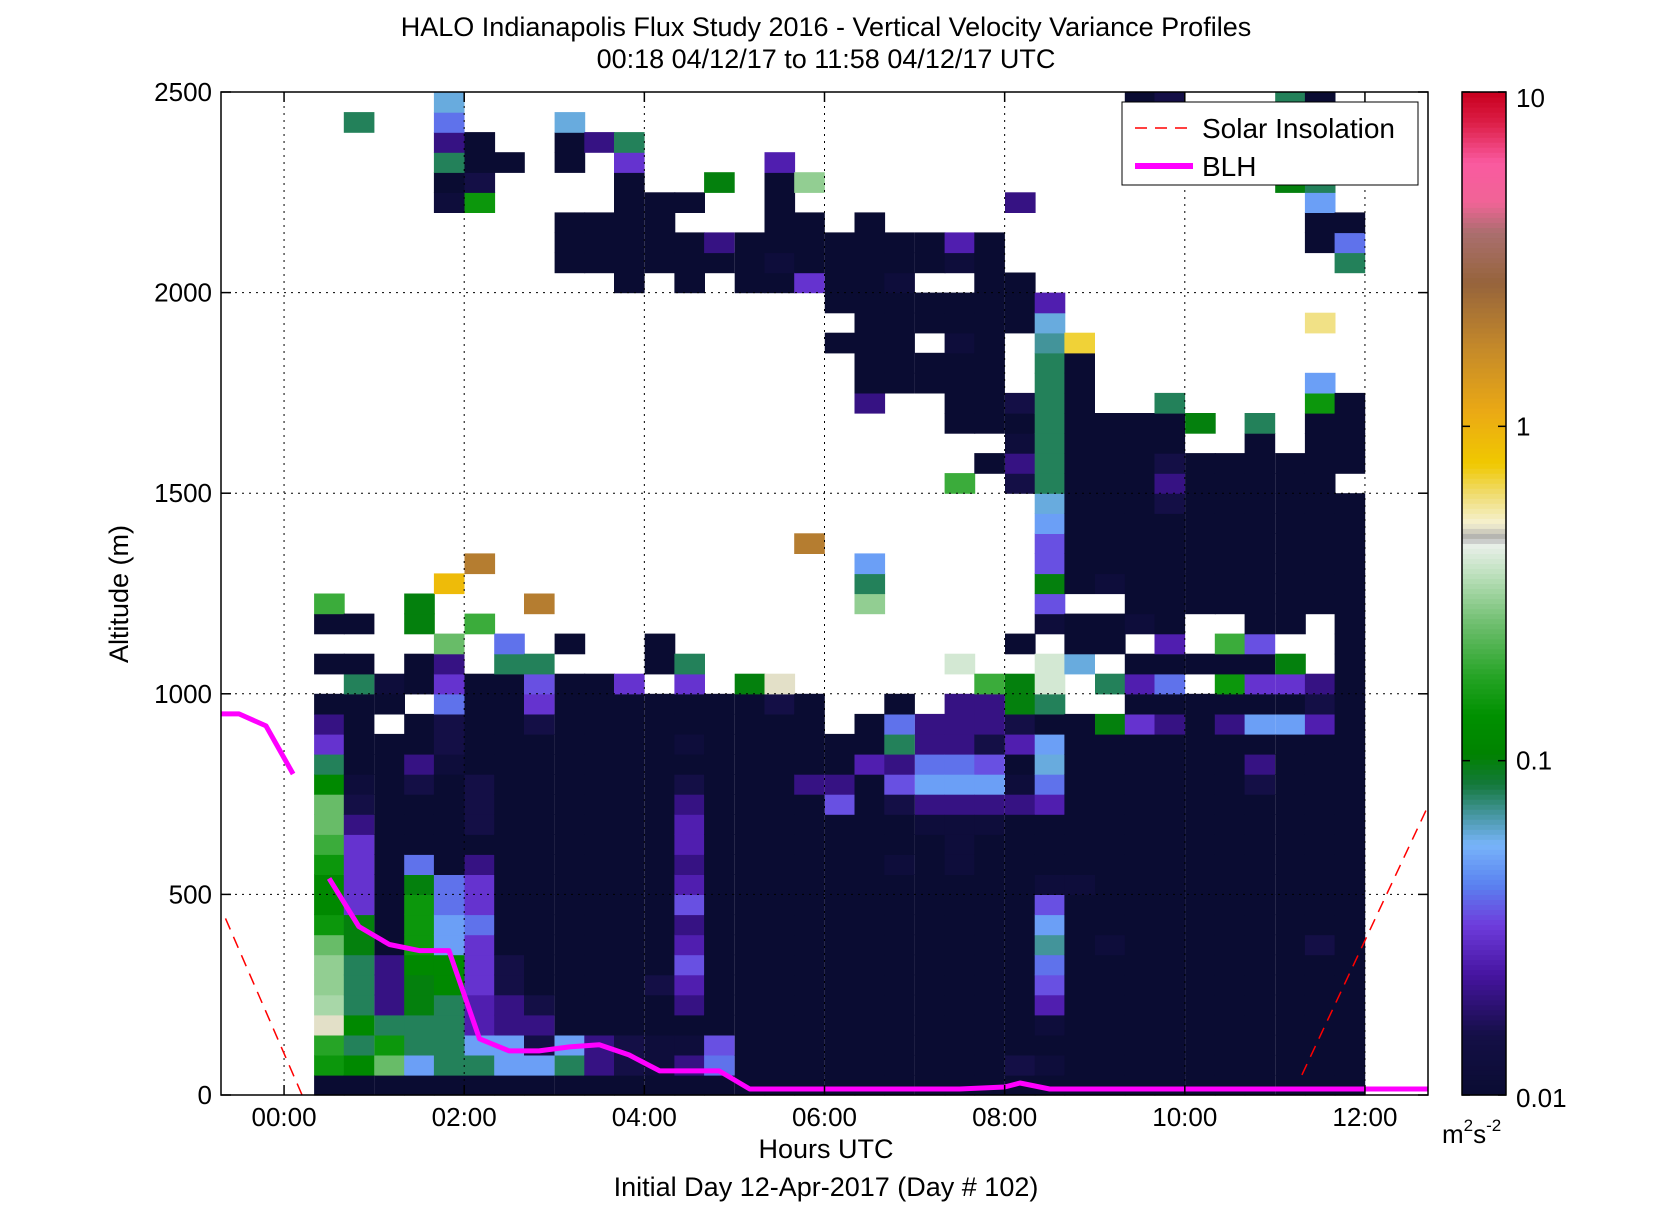 The image size is (1679, 1216). What do you see at coordinates (1530, 98) in the screenshot?
I see `colorbar-tick-label: 10` at bounding box center [1530, 98].